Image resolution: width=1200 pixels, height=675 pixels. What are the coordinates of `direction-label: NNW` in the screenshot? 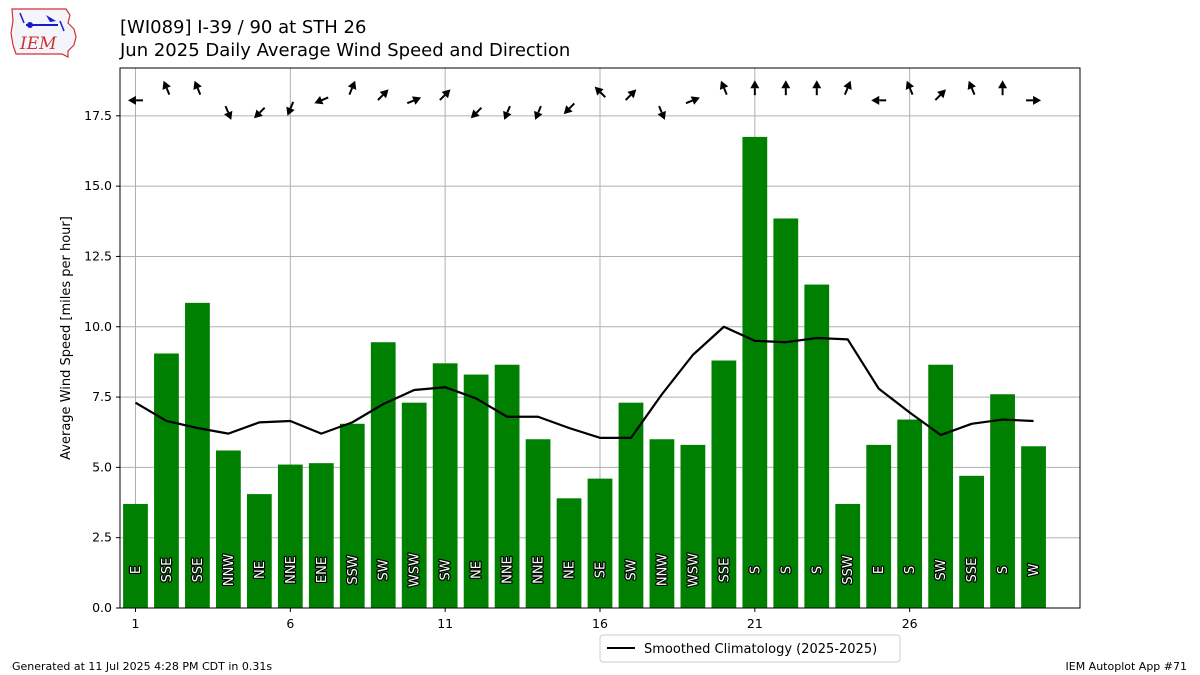 It's located at (229, 570).